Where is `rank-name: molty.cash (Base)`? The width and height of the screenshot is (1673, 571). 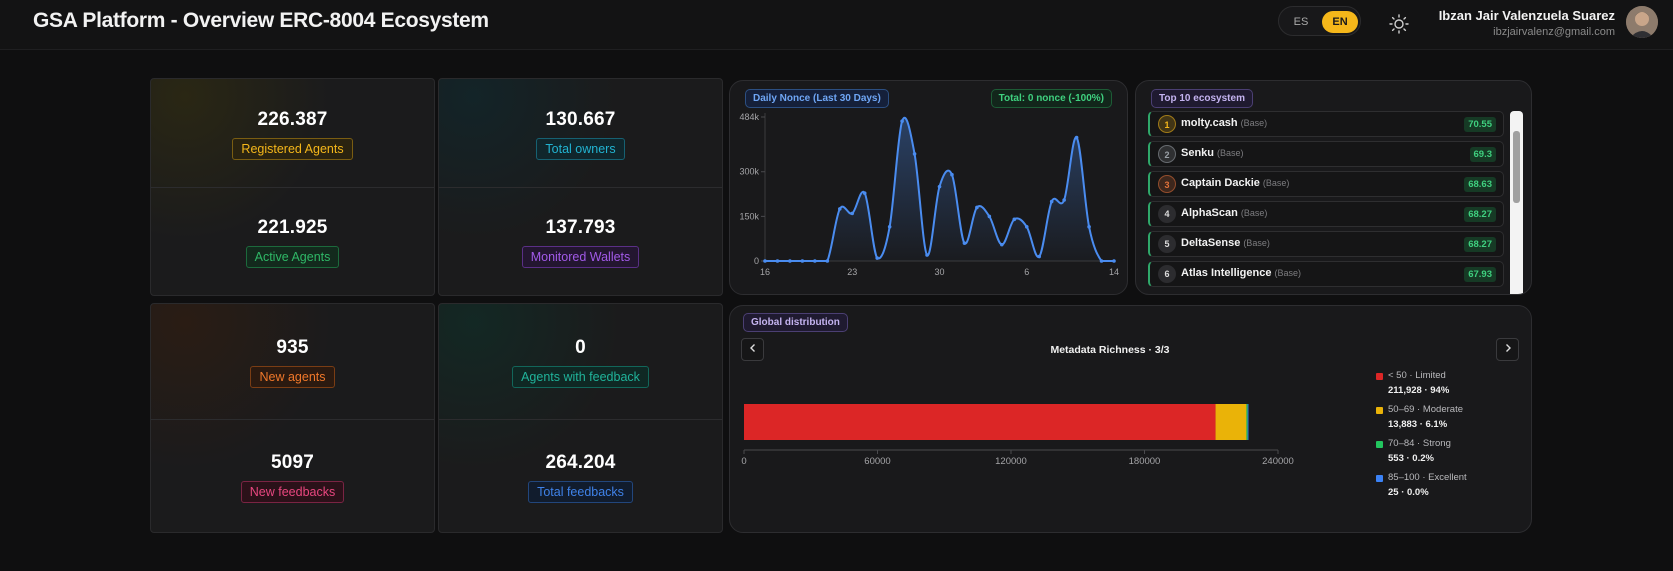 rank-name: molty.cash (Base) is located at coordinates (1224, 123).